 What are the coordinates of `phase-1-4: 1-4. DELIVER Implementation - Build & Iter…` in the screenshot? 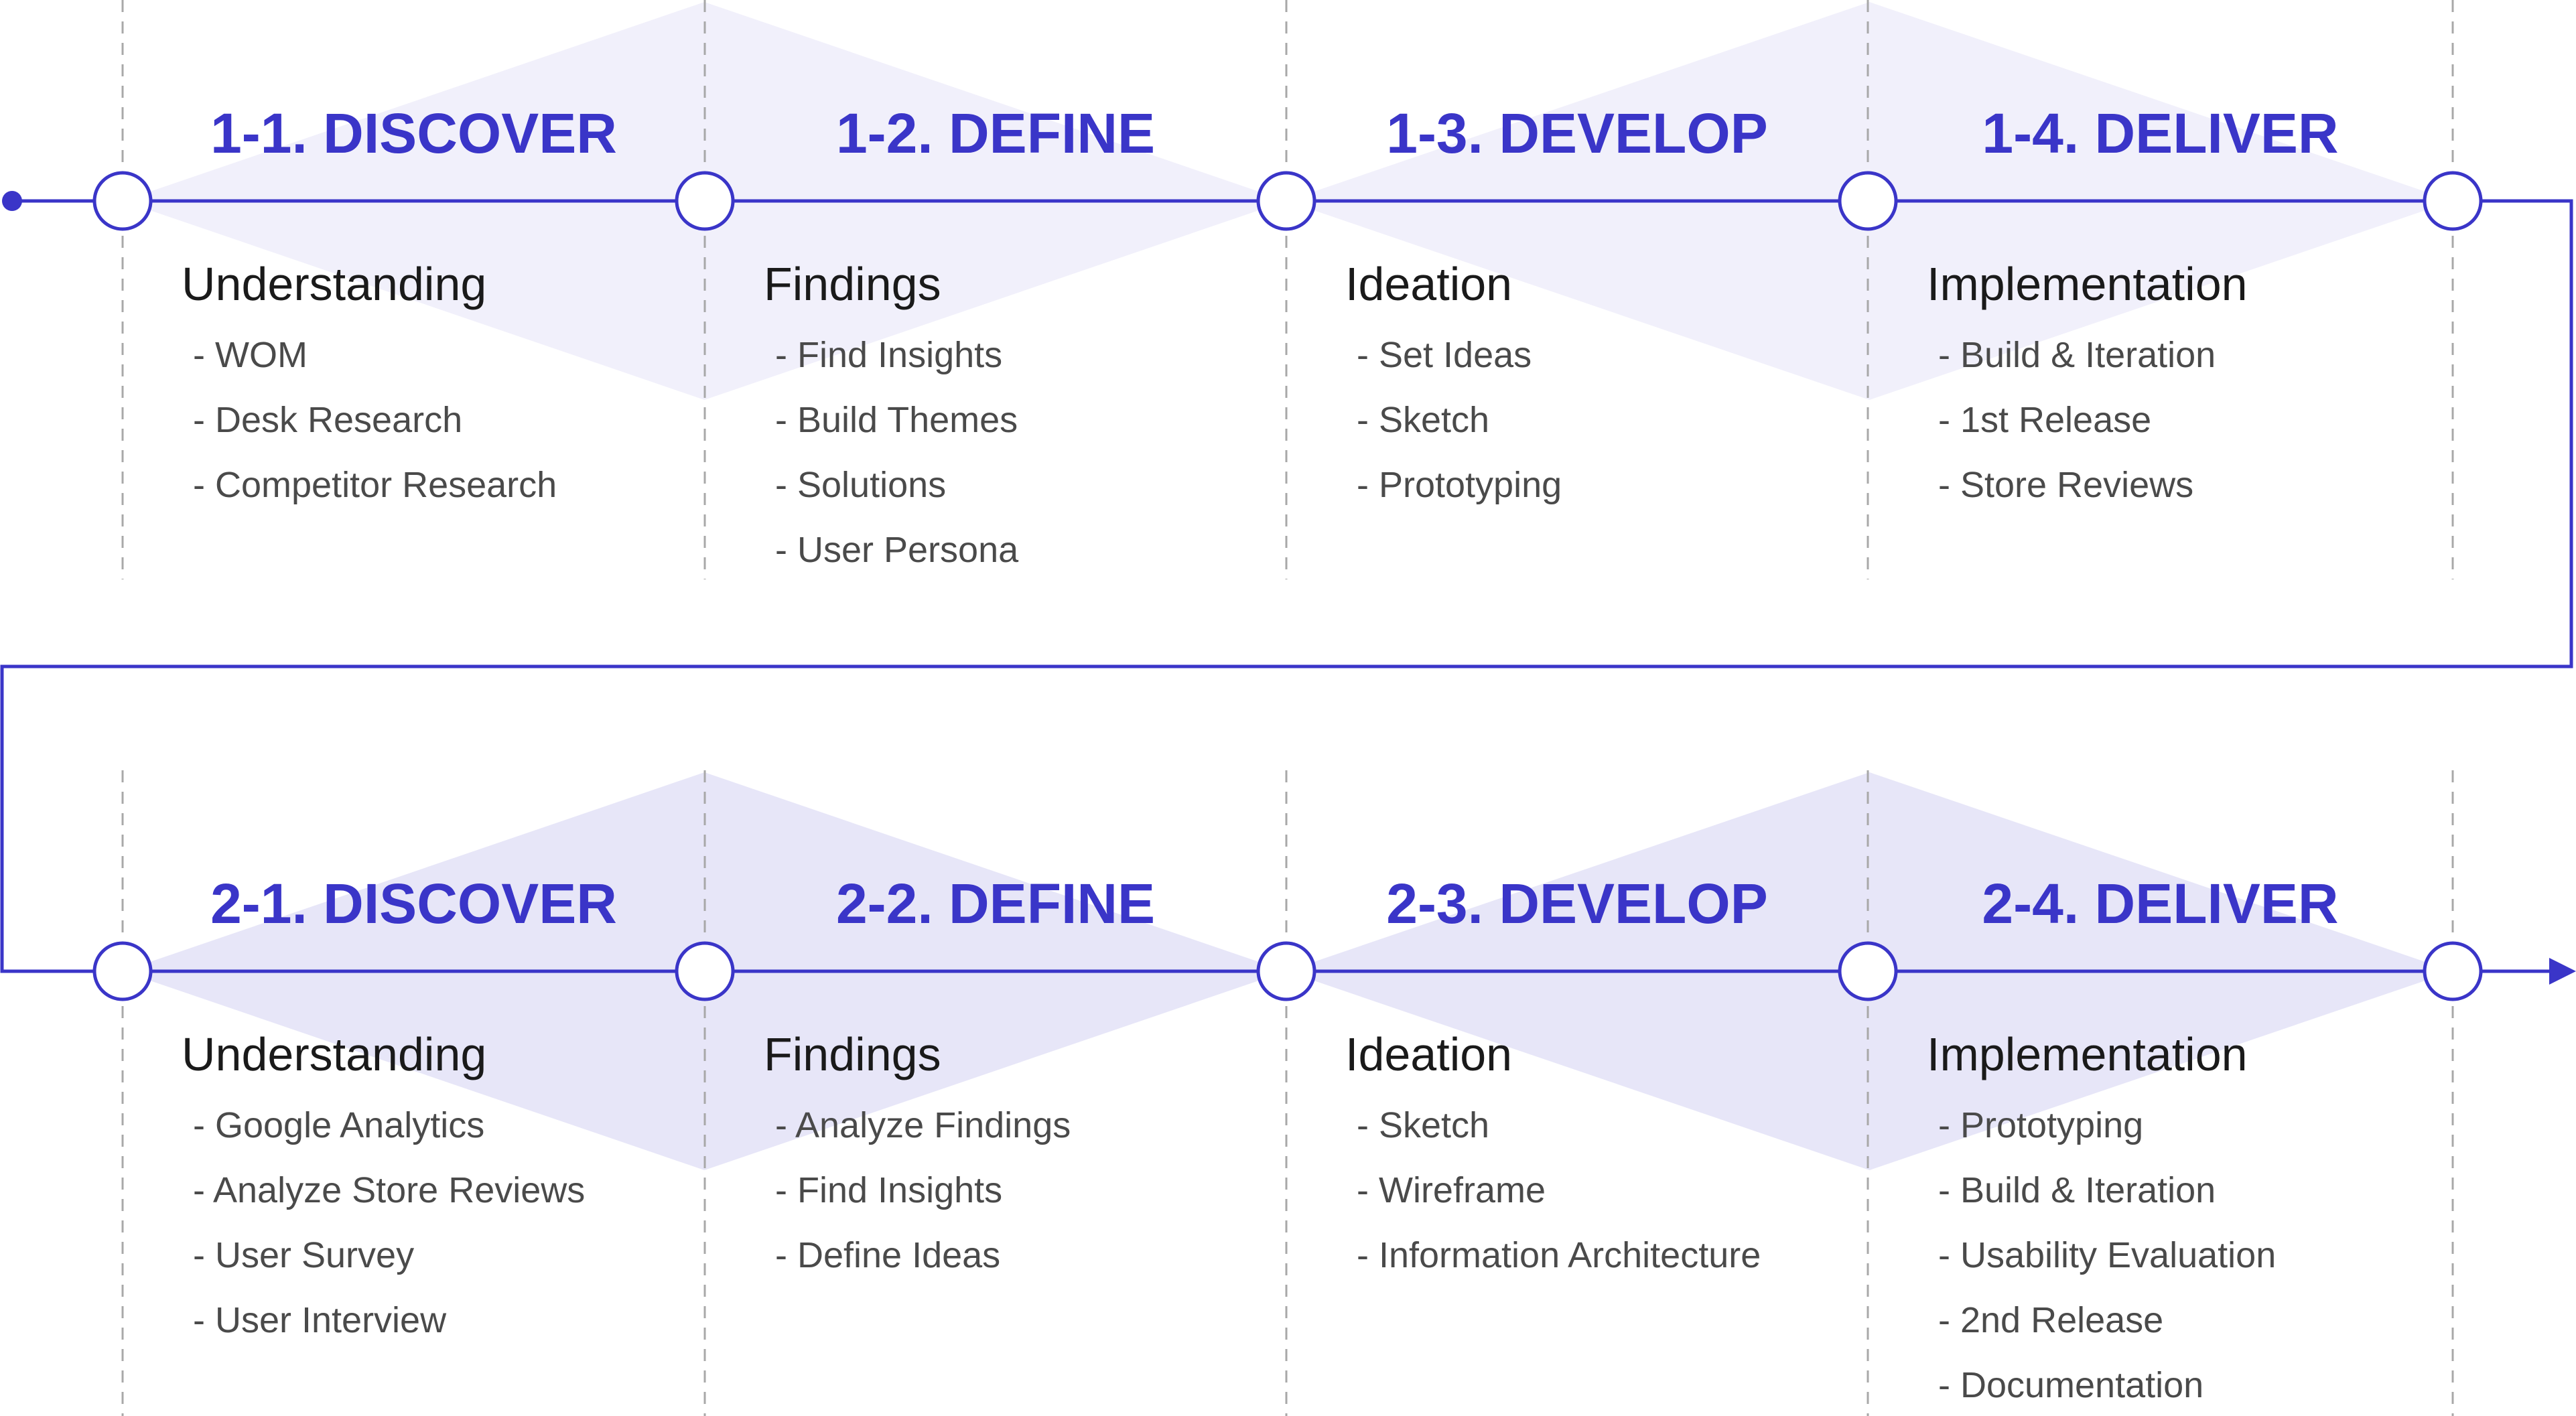 It's located at (2133, 303).